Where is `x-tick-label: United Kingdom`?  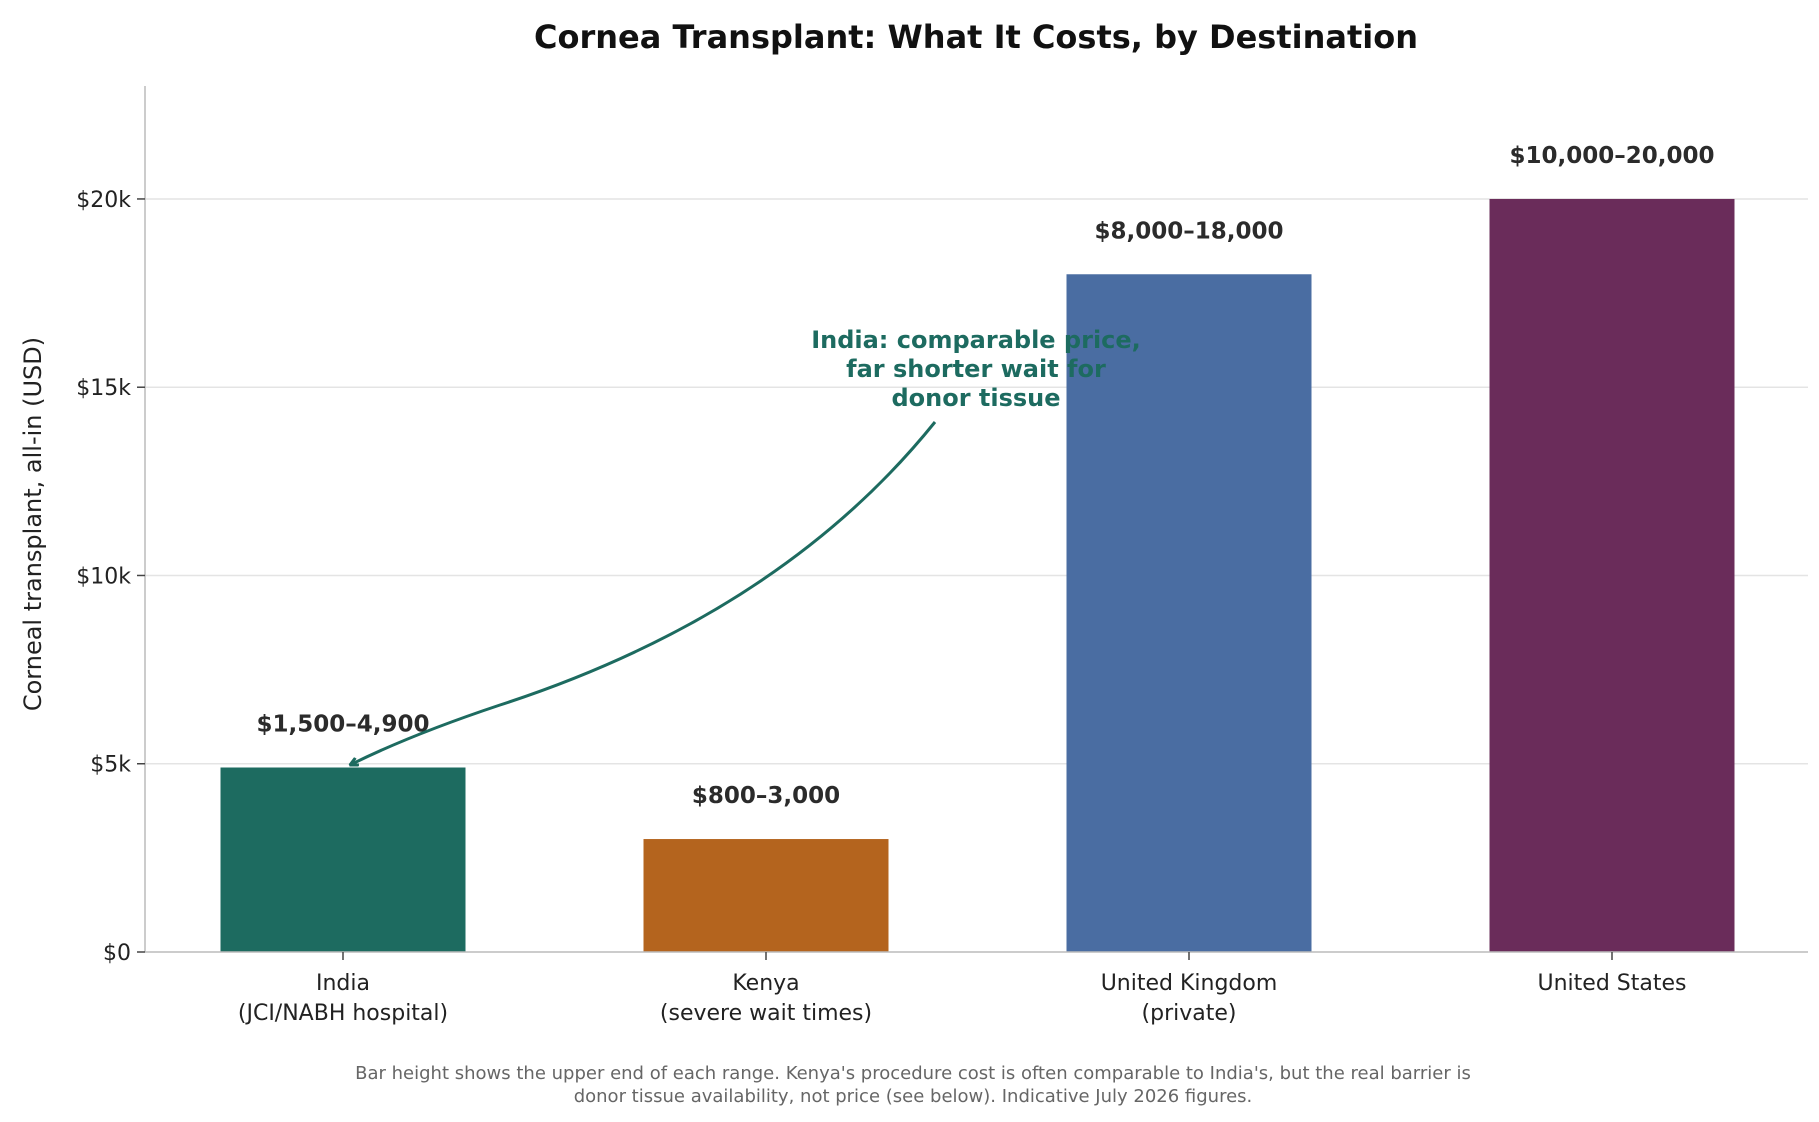
x-tick-label: United Kingdom is located at coordinates (1189, 983).